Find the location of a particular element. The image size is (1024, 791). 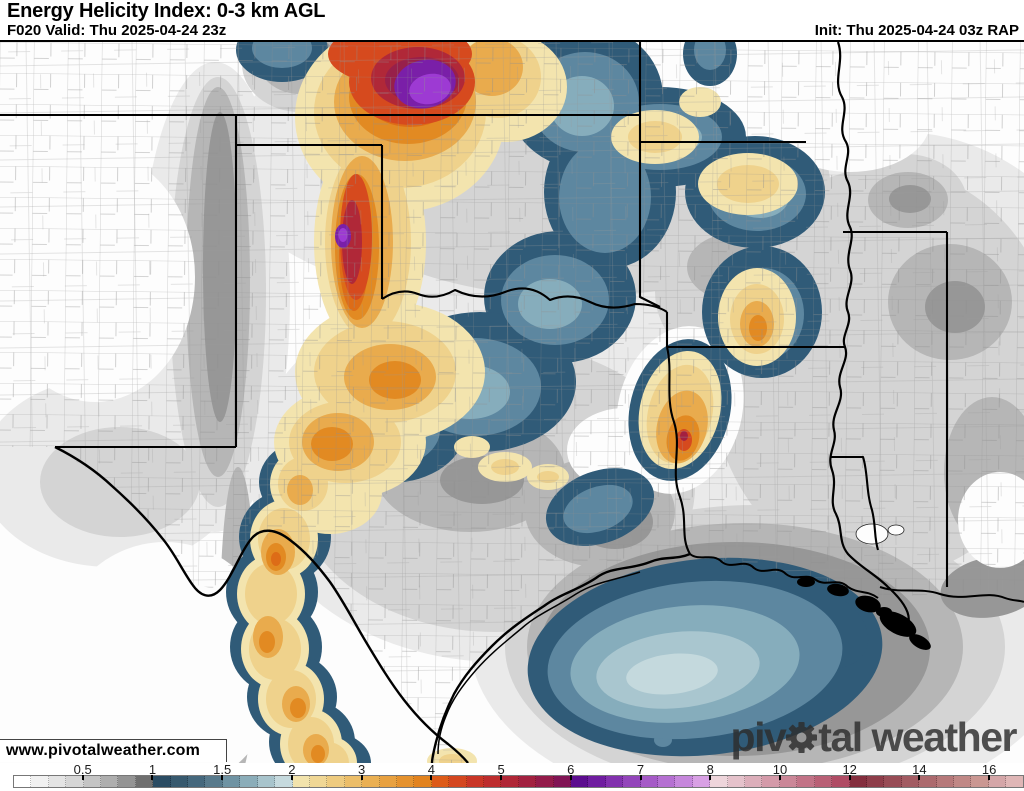

colorbar-tick-label: 1.5 is located at coordinates (222, 769).